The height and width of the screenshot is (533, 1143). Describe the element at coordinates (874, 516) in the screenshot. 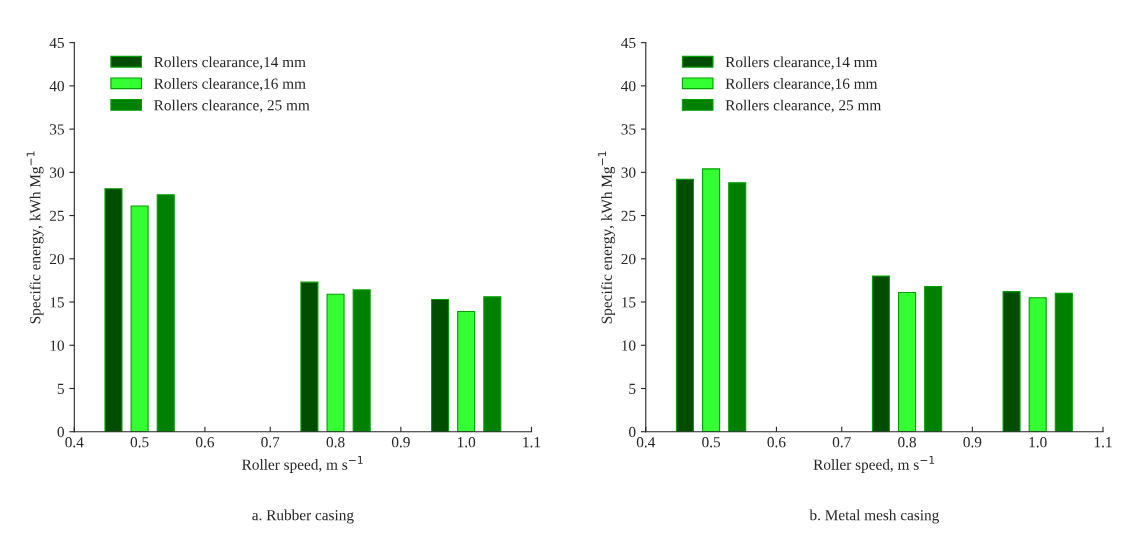

I see `text: b. Metal mesh casing` at that location.